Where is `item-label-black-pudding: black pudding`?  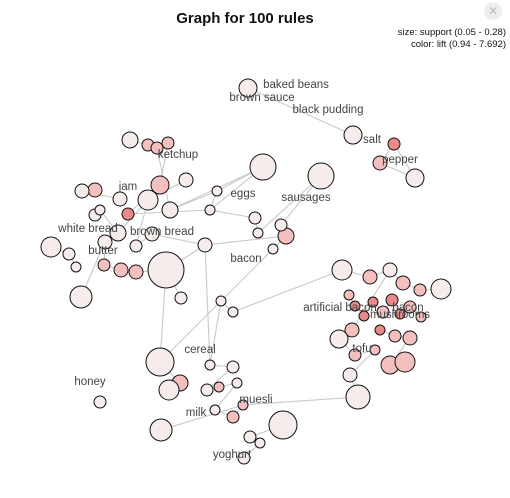
item-label-black-pudding: black pudding is located at coordinates (328, 110).